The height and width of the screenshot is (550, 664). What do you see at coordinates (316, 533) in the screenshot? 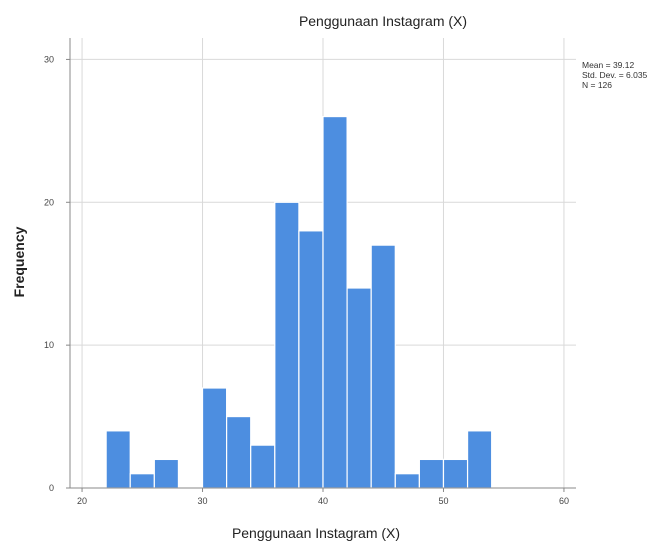
I see `x-axis-label: Penggunaan Instagram (X)` at bounding box center [316, 533].